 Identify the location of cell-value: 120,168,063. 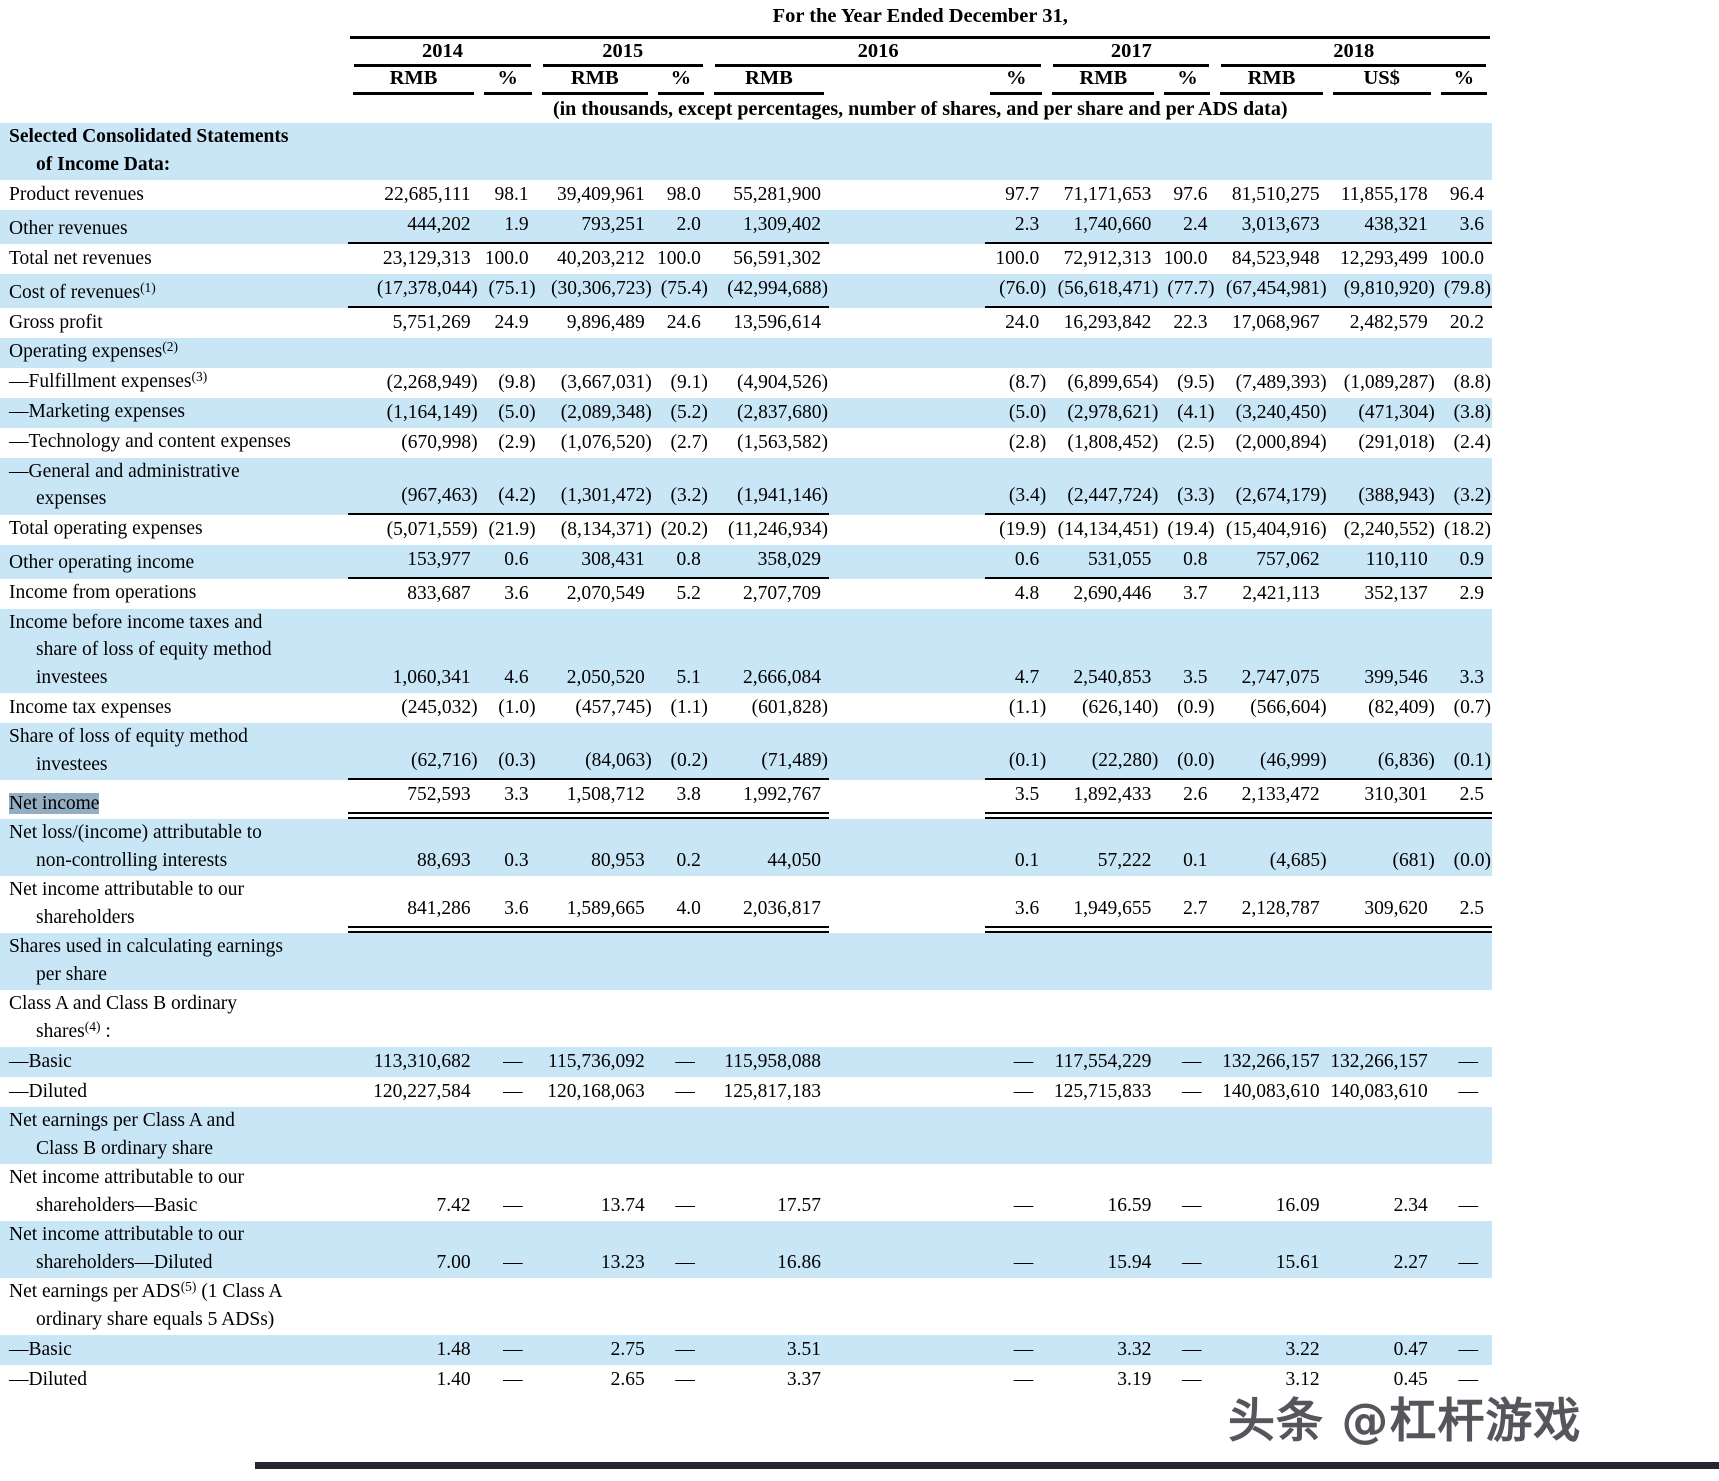
(594, 1092).